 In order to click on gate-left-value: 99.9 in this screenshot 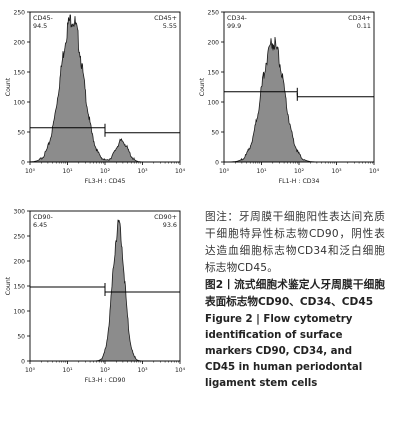, I will do `click(234, 26)`.